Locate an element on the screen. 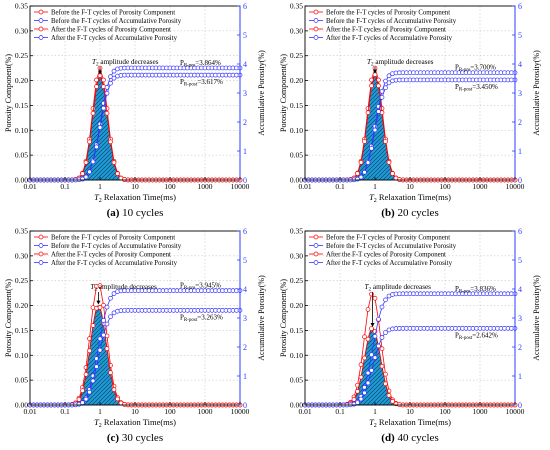 This screenshot has height=450, width=550. p-pre-label: PR-pre=3.700% is located at coordinates (475, 69).